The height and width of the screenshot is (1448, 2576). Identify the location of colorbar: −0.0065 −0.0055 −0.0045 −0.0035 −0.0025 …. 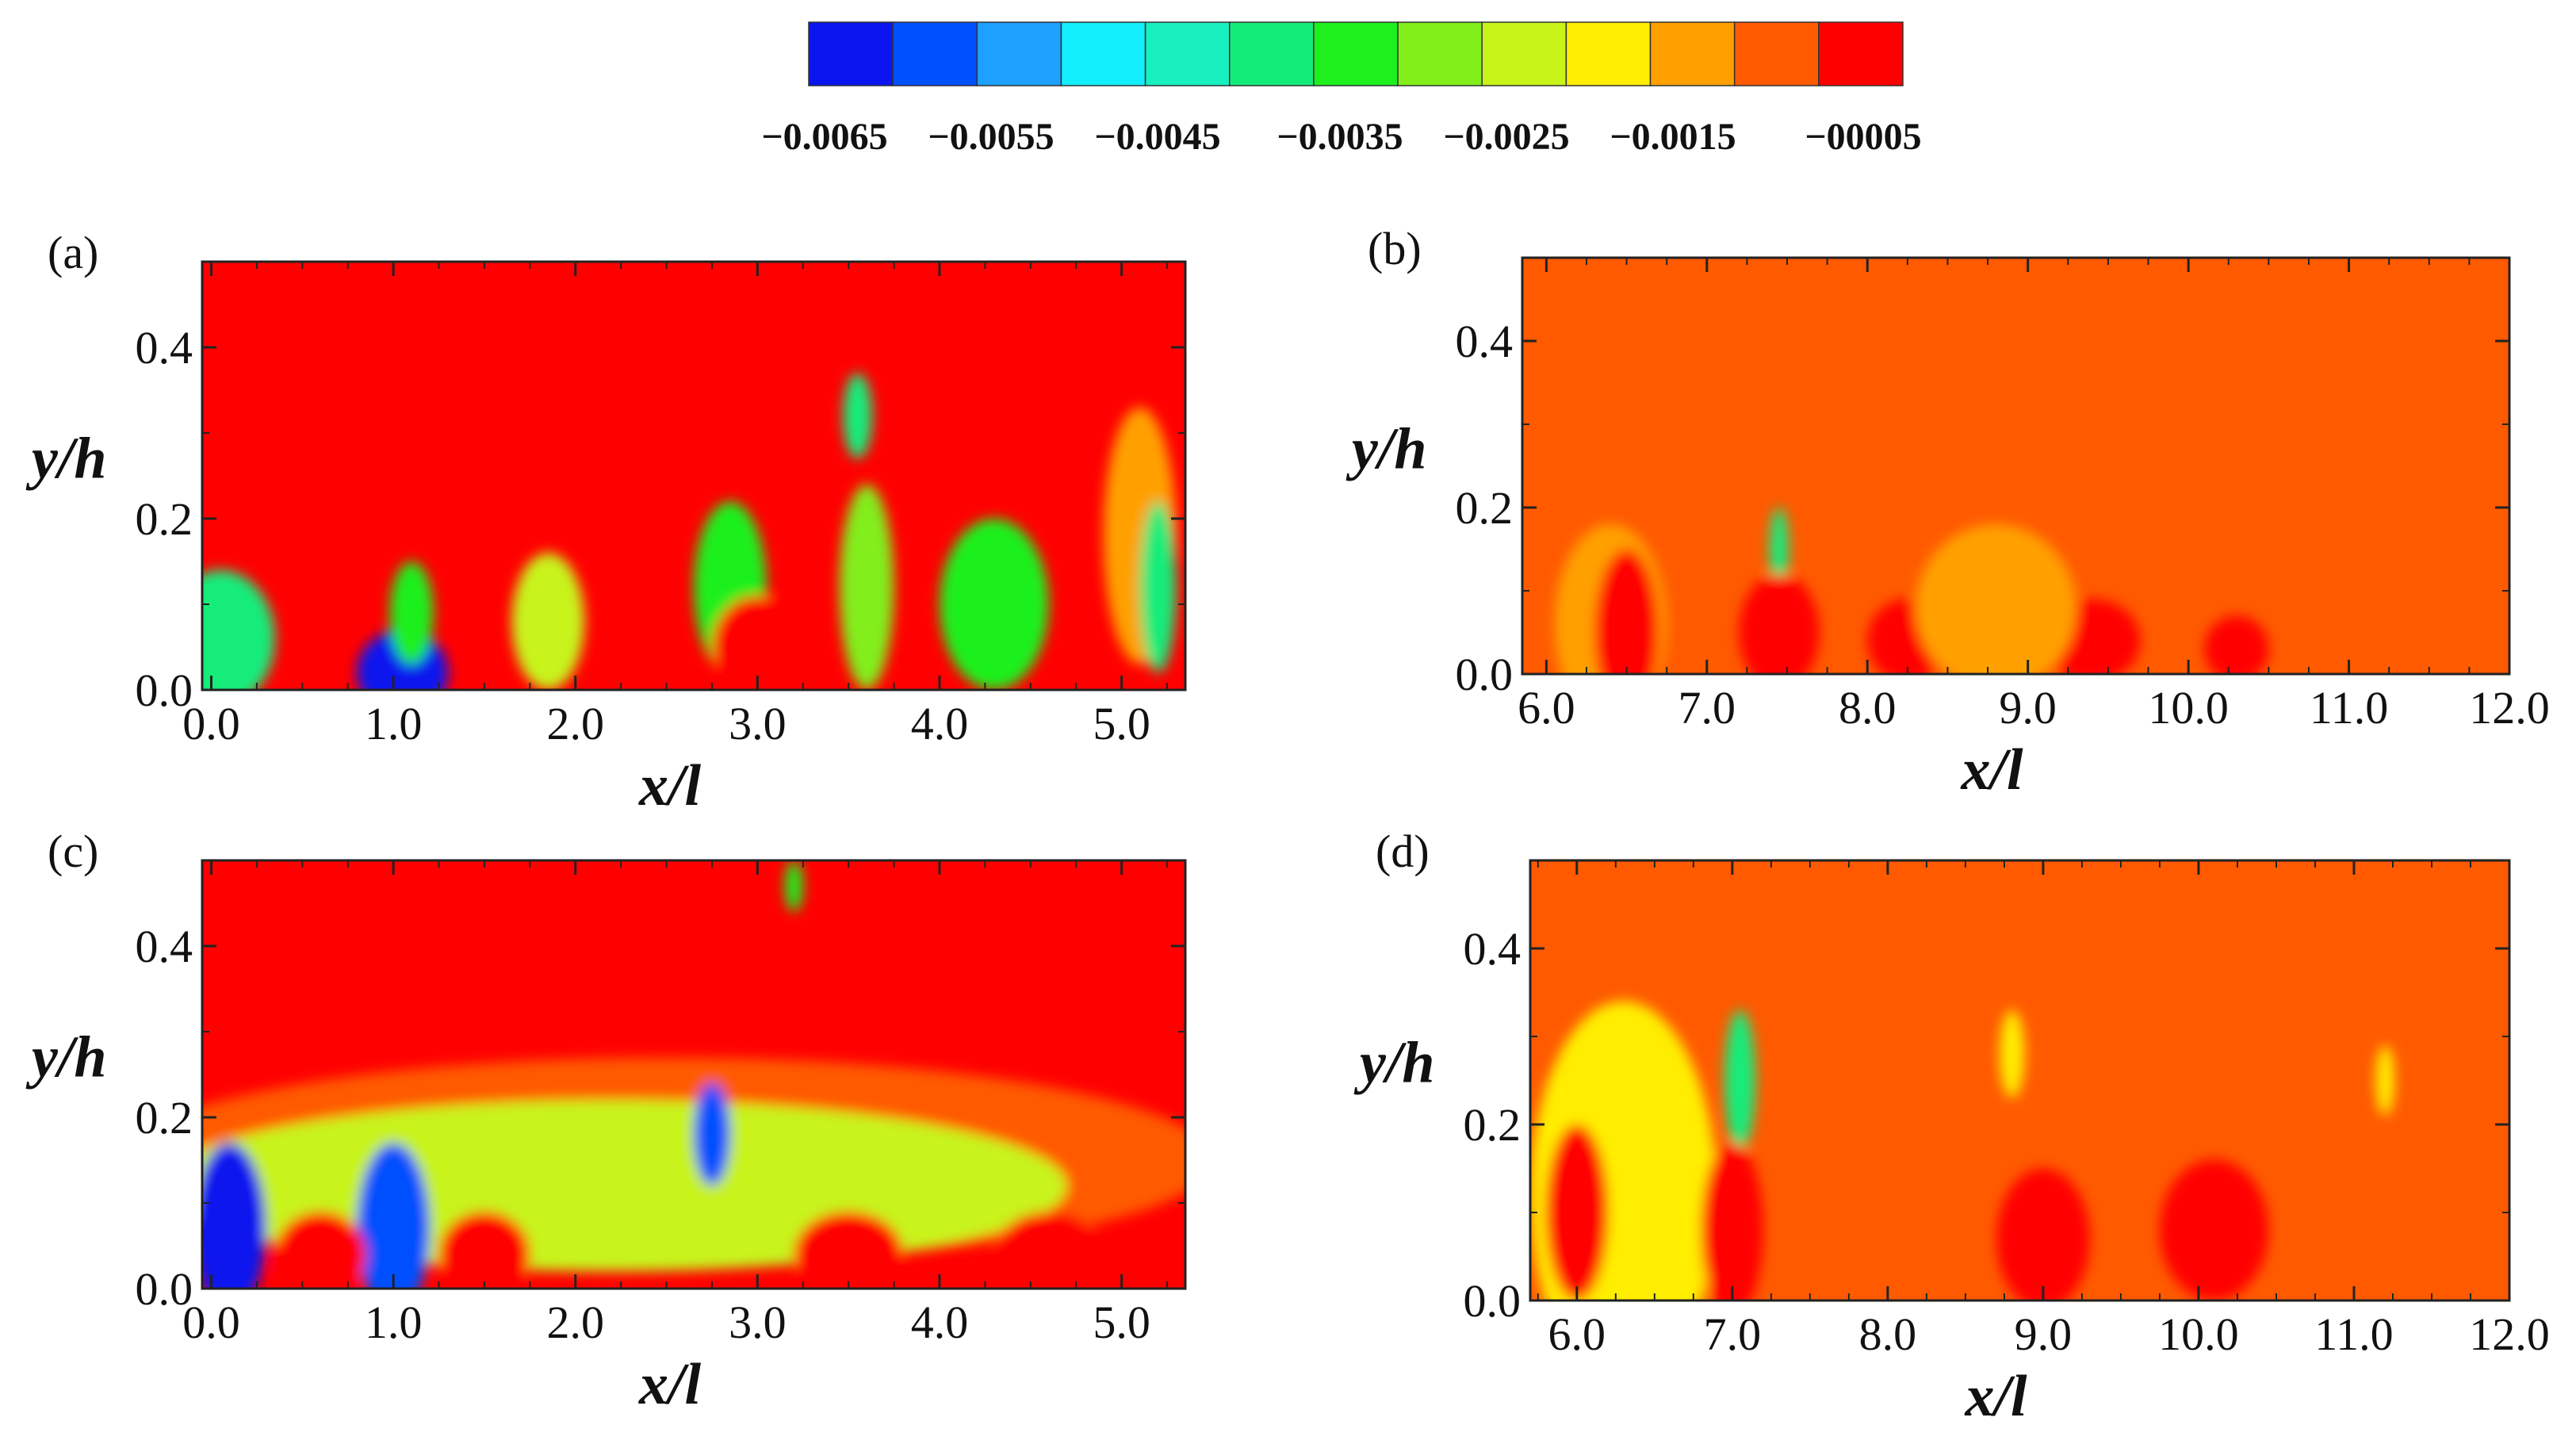
(1341, 89).